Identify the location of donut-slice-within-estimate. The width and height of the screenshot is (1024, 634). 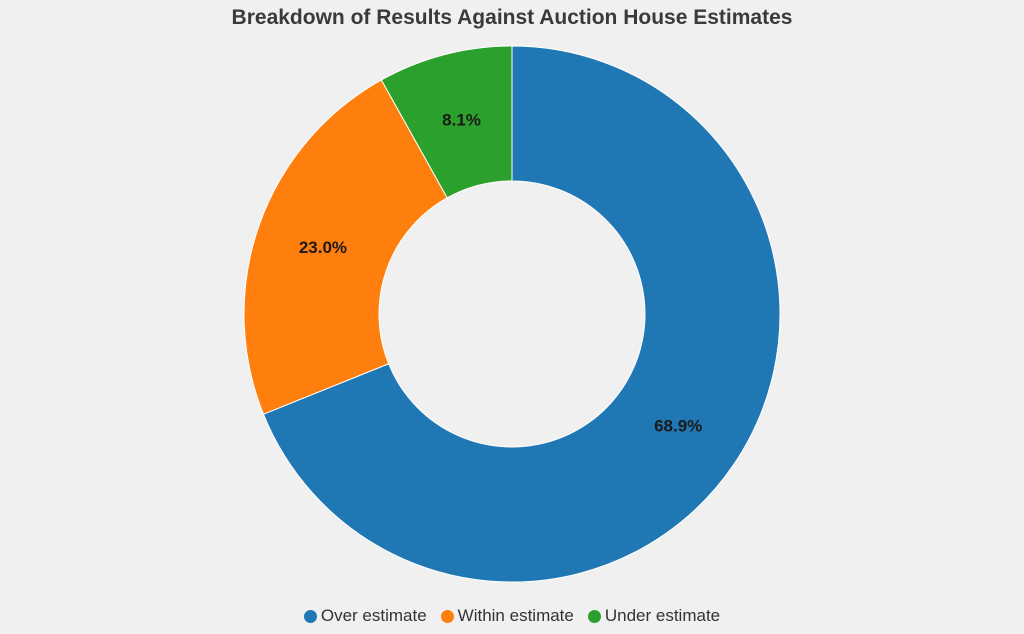
(345, 247).